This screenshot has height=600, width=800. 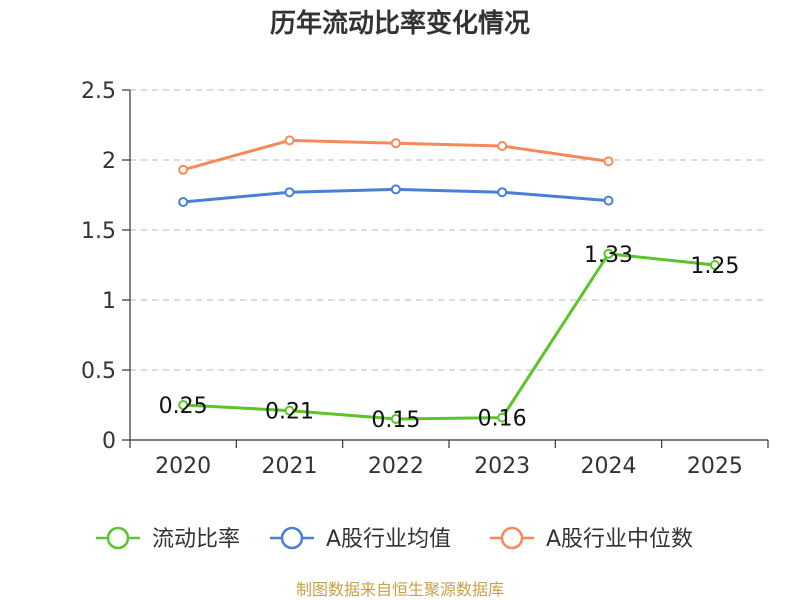 I want to click on data-label: 1.25, so click(x=714, y=266).